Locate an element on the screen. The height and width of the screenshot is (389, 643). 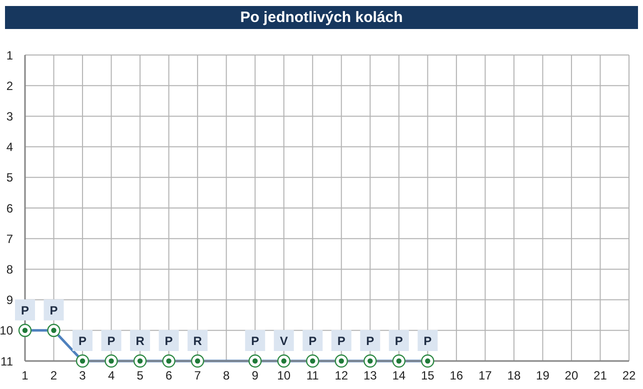
x-tick-label: 4 is located at coordinates (111, 375).